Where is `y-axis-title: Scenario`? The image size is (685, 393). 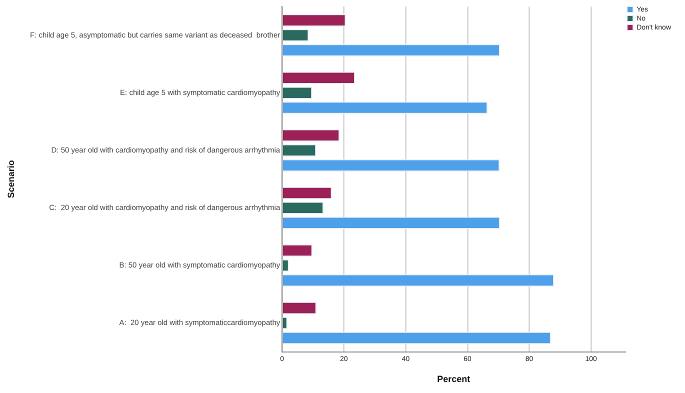
y-axis-title: Scenario is located at coordinates (11, 179).